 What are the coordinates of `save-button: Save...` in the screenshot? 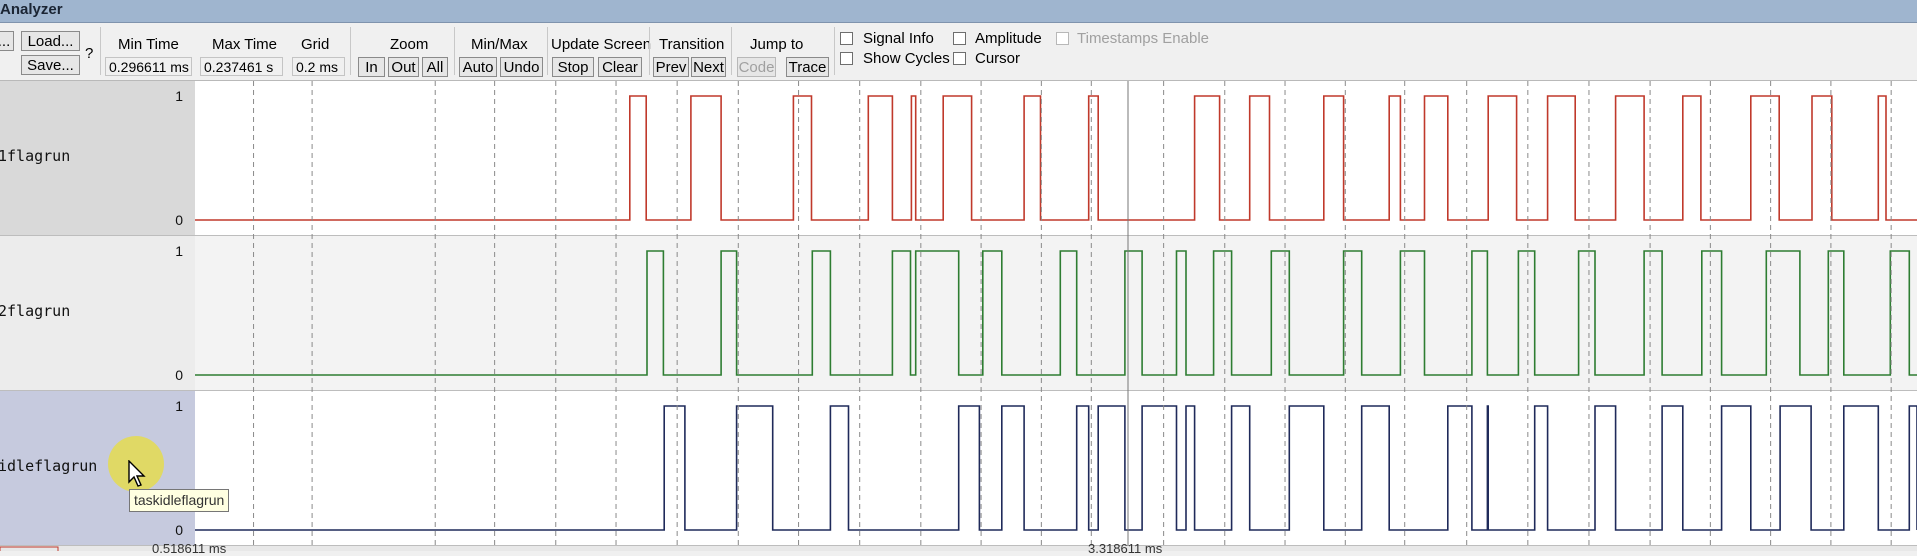 It's located at (50, 65).